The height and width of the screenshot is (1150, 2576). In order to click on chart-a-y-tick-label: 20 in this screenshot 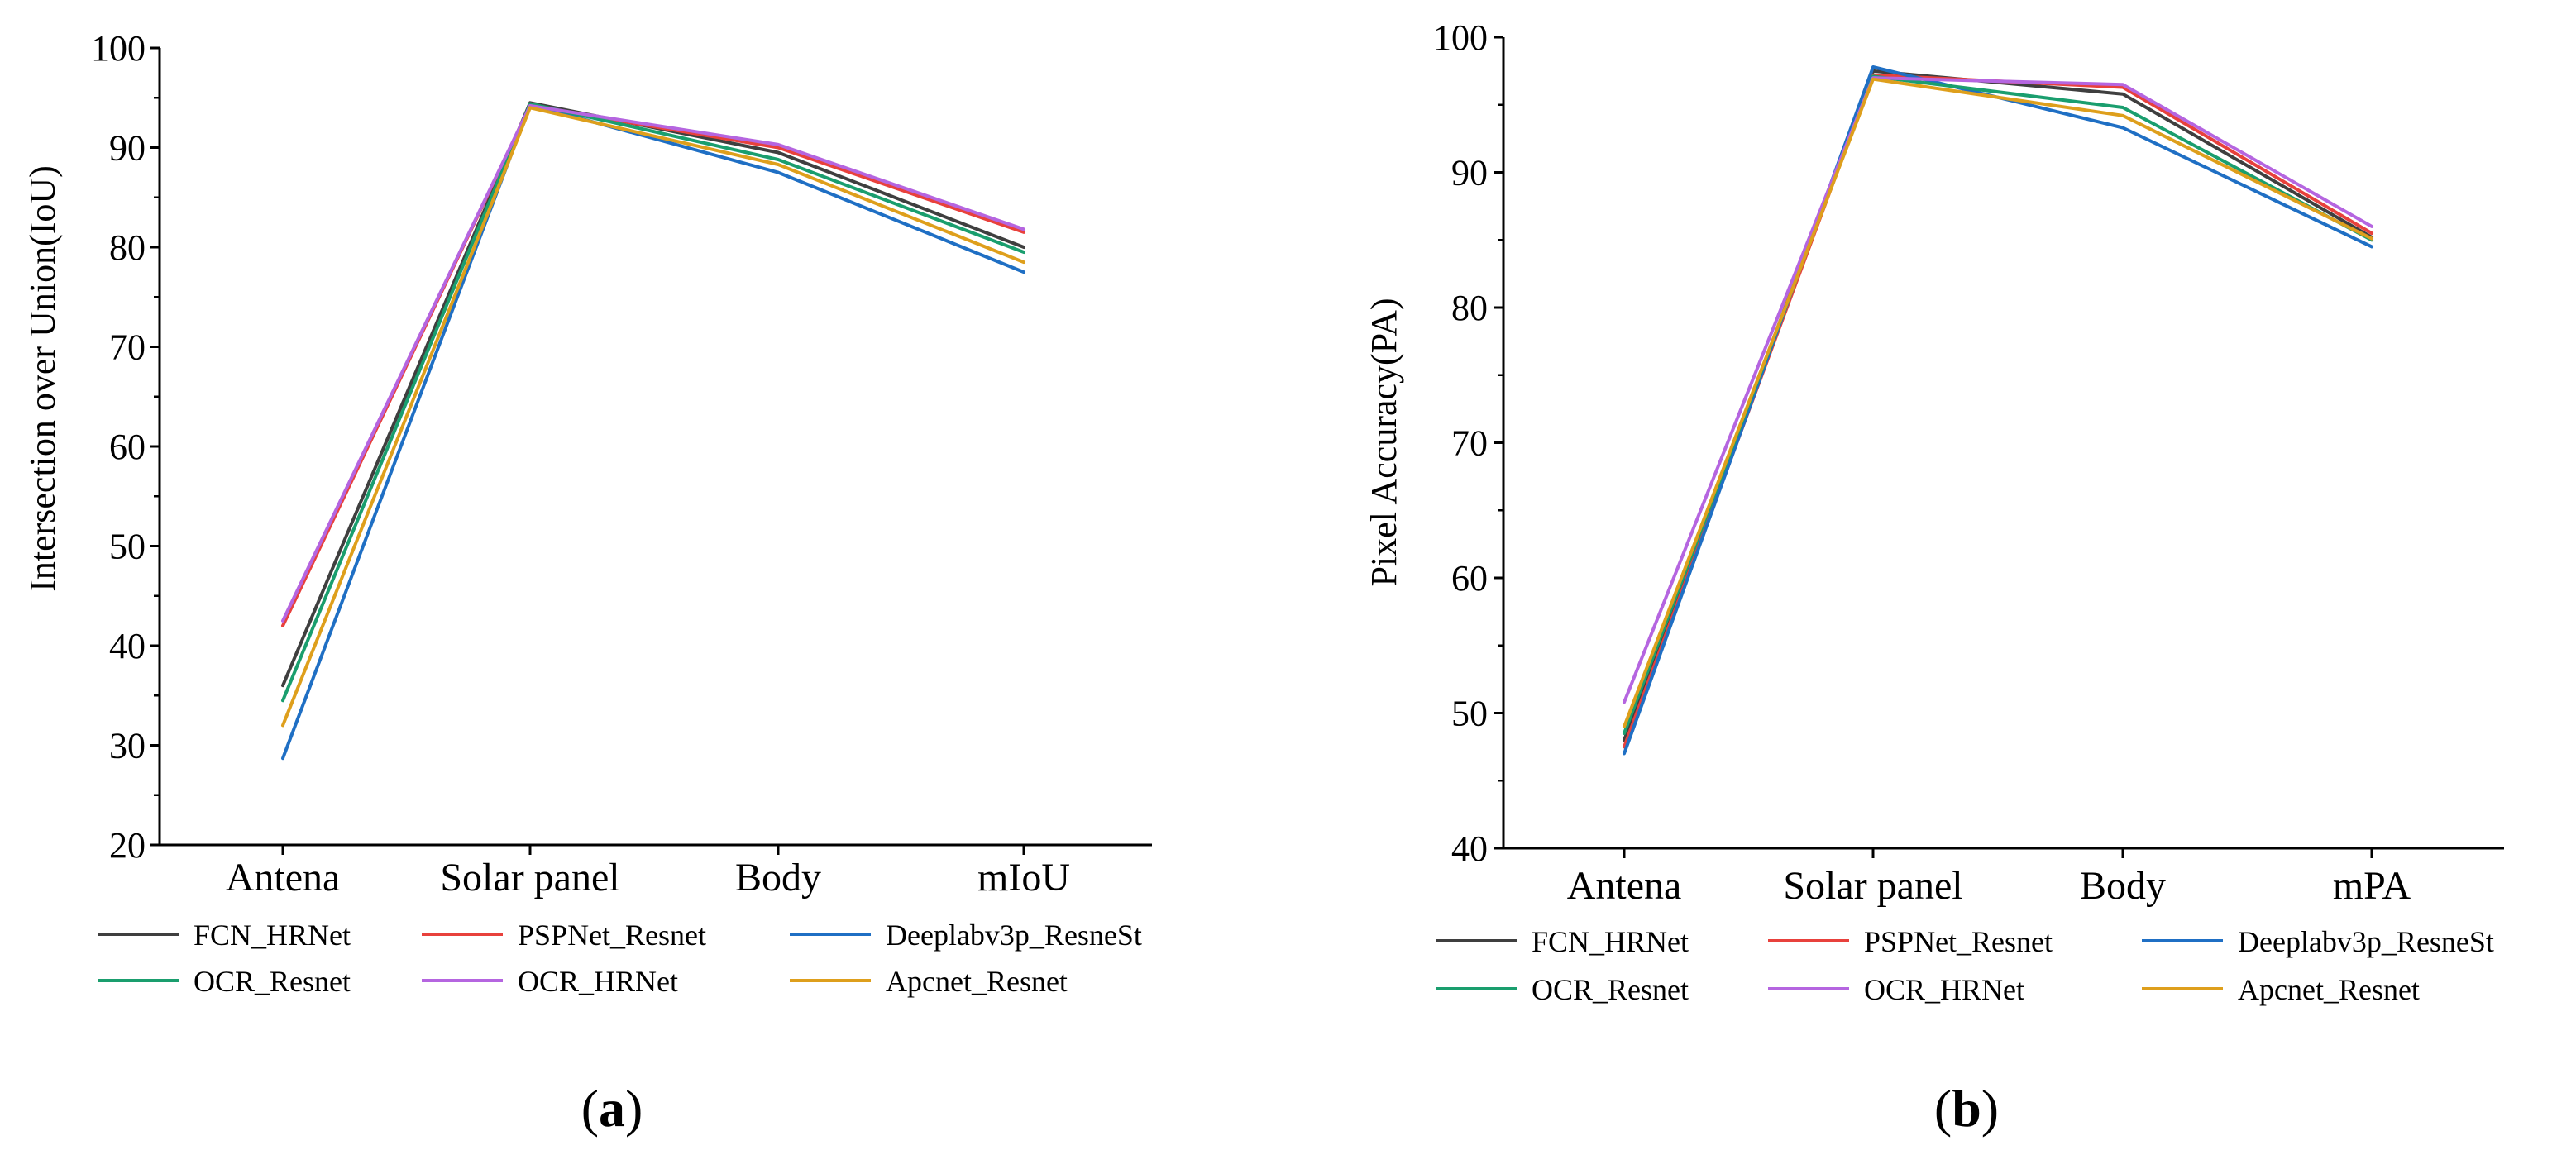, I will do `click(127, 845)`.